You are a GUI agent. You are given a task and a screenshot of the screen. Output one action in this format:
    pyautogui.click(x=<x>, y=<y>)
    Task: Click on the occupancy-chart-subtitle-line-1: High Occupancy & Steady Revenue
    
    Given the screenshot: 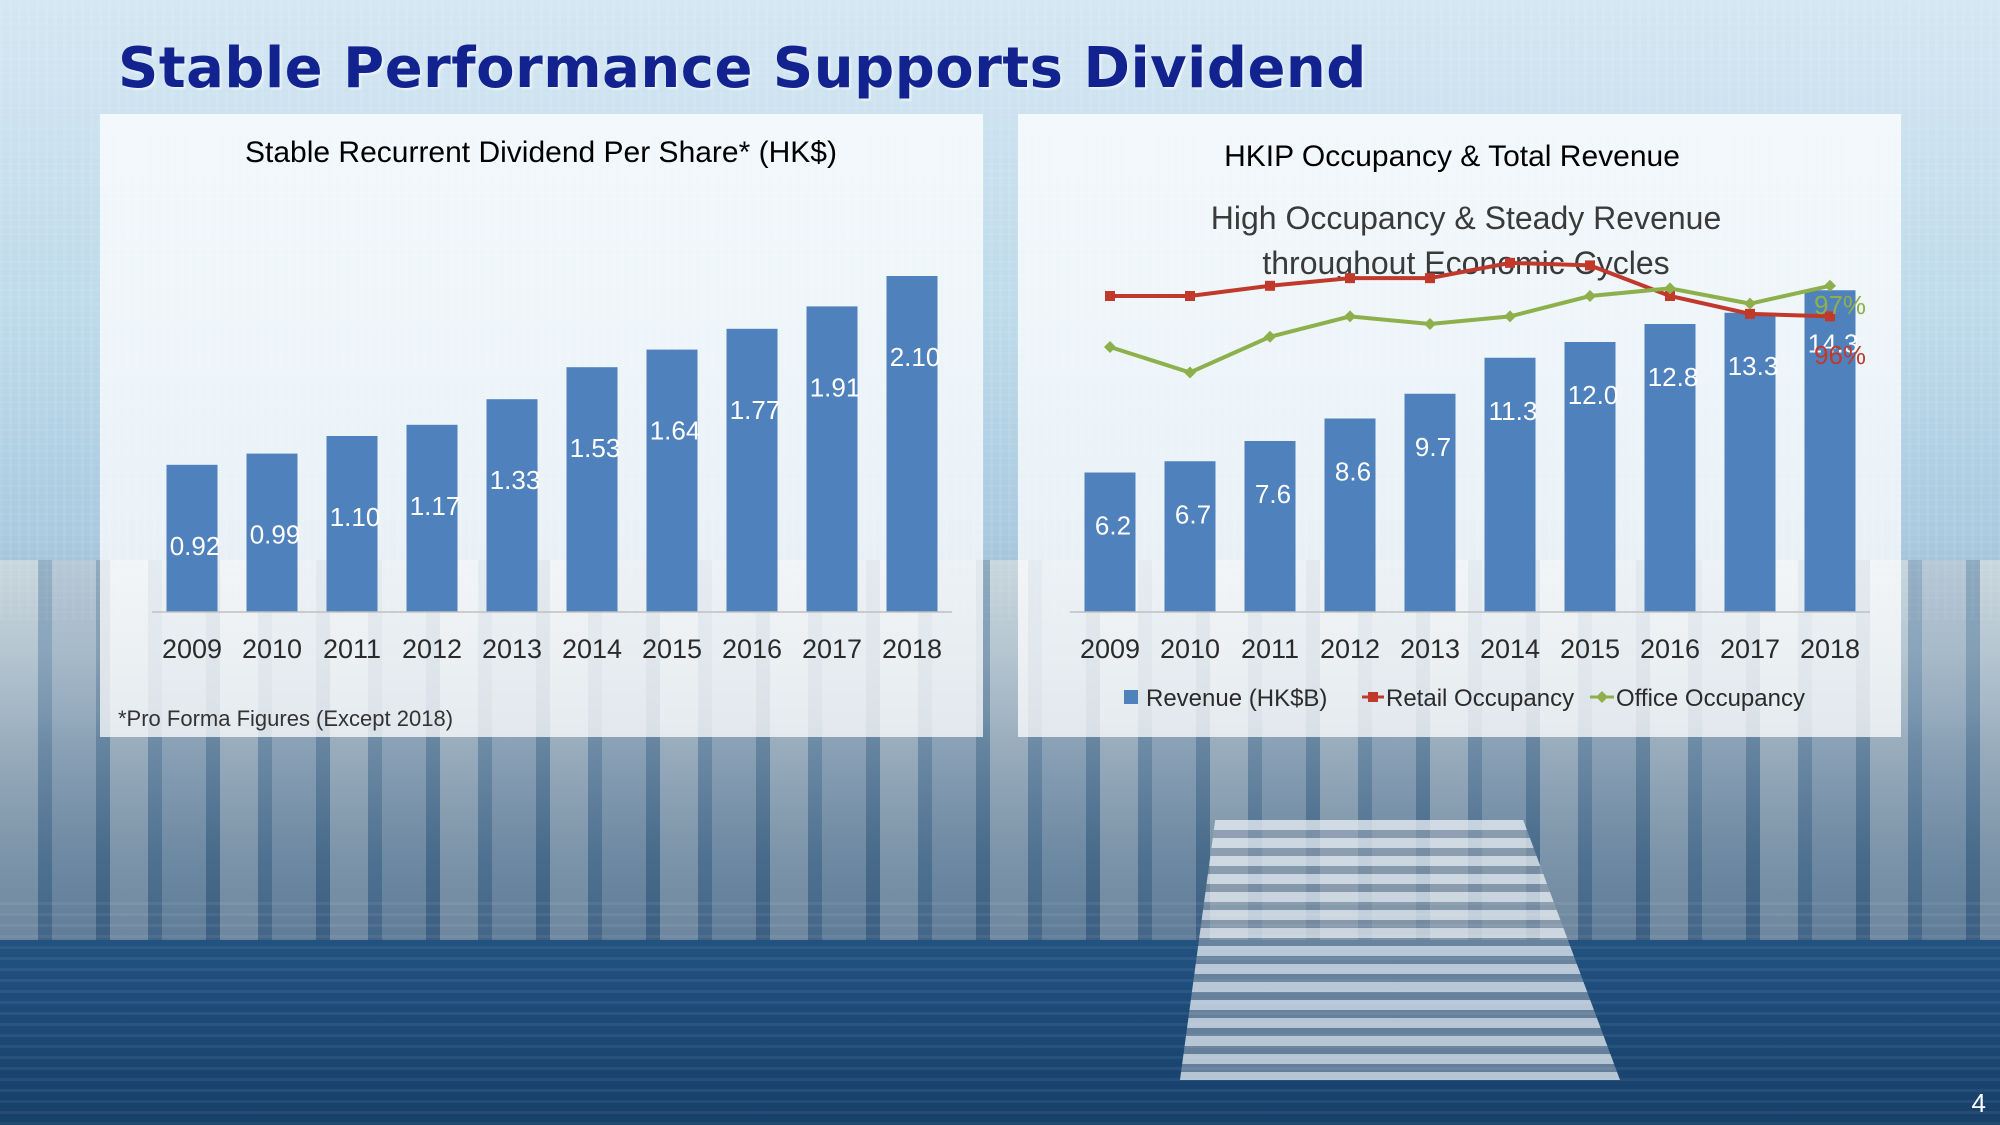 What is the action you would take?
    pyautogui.click(x=1466, y=218)
    